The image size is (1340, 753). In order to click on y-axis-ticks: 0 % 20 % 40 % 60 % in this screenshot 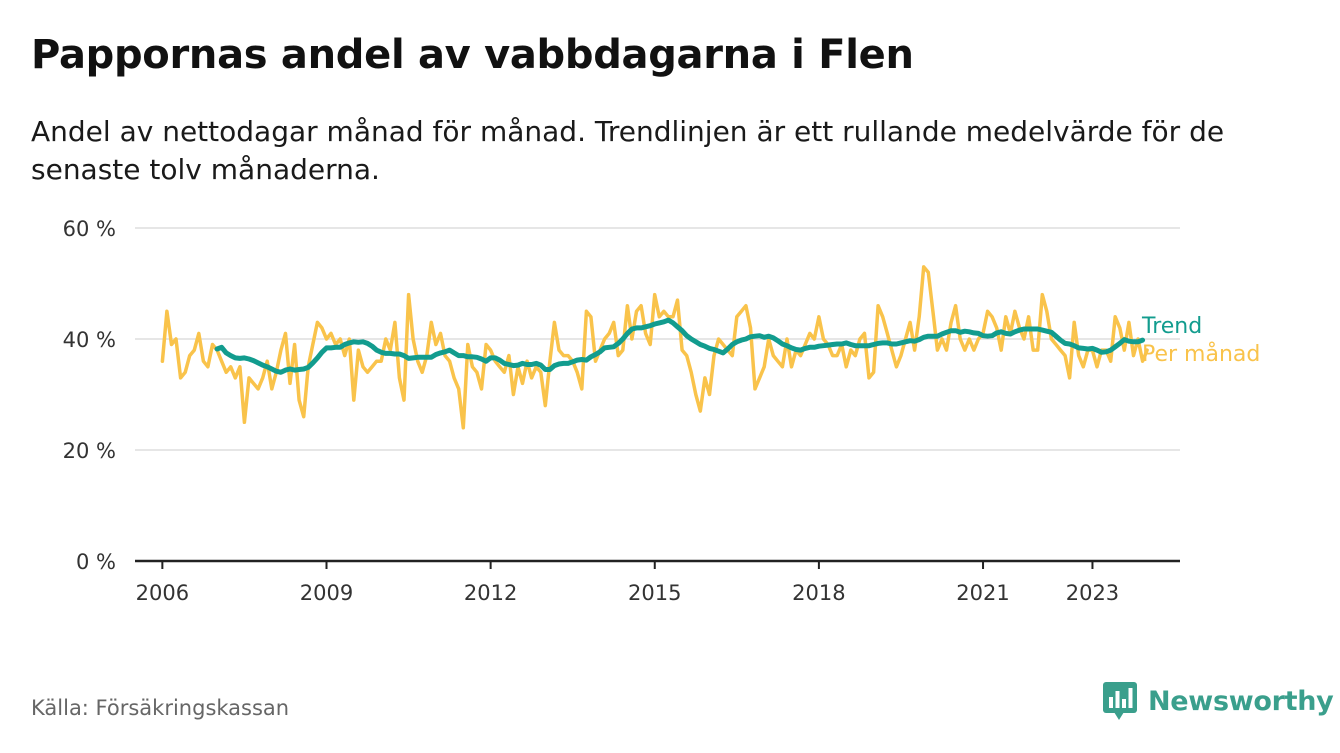, I will do `click(89, 395)`.